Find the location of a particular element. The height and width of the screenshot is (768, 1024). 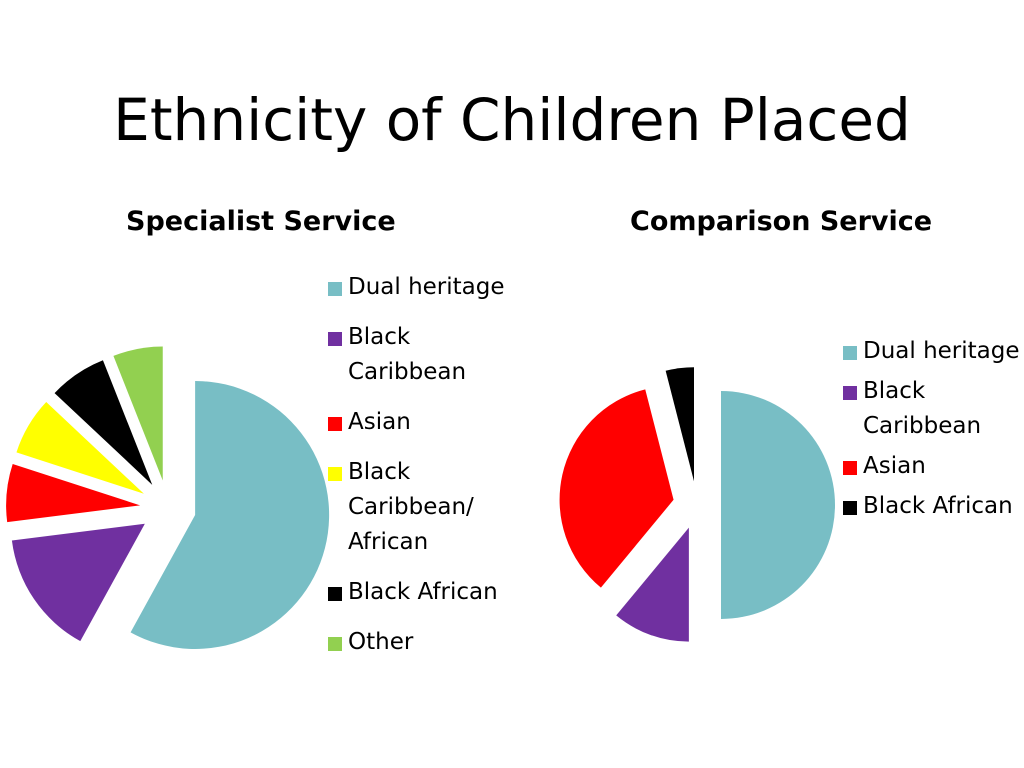

comparison-slice-dual-heritage is located at coordinates (778, 505).